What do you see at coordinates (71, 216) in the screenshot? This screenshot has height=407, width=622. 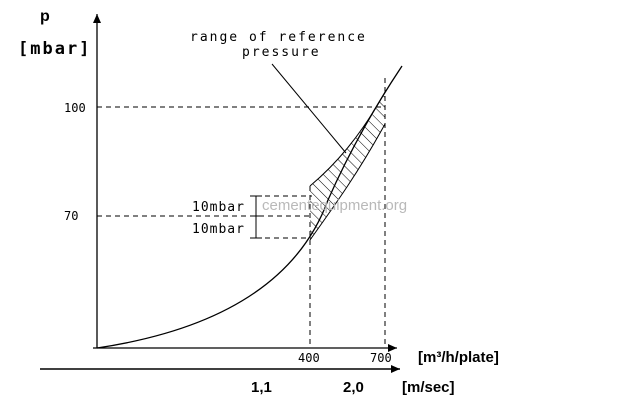 I see `y-tick-label: 70` at bounding box center [71, 216].